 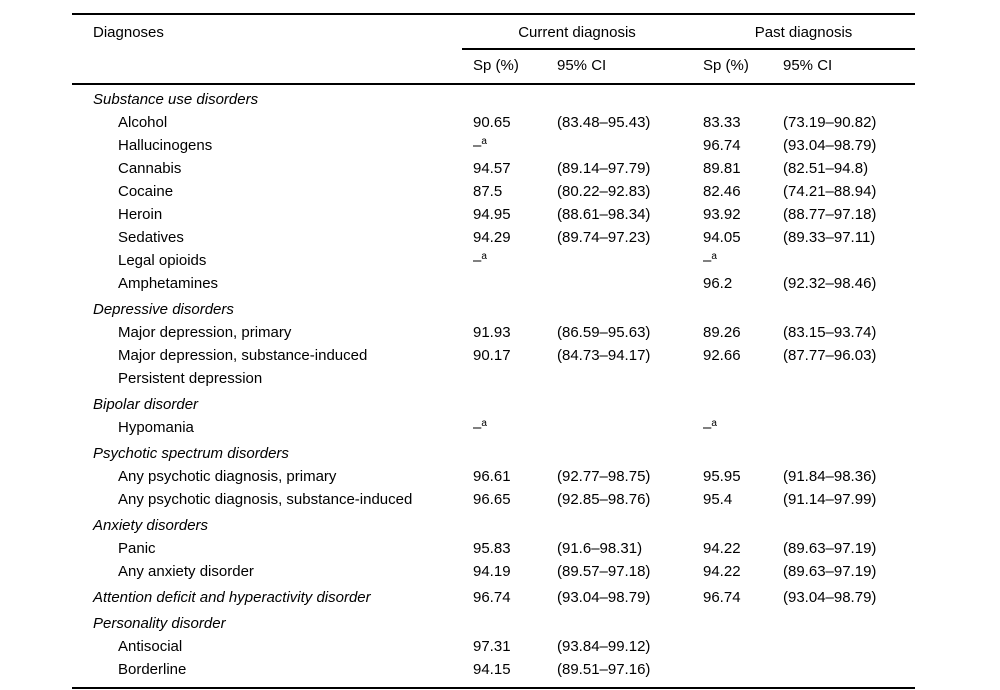 What do you see at coordinates (604, 476) in the screenshot?
I see `value-cell: (92.77–98.75)` at bounding box center [604, 476].